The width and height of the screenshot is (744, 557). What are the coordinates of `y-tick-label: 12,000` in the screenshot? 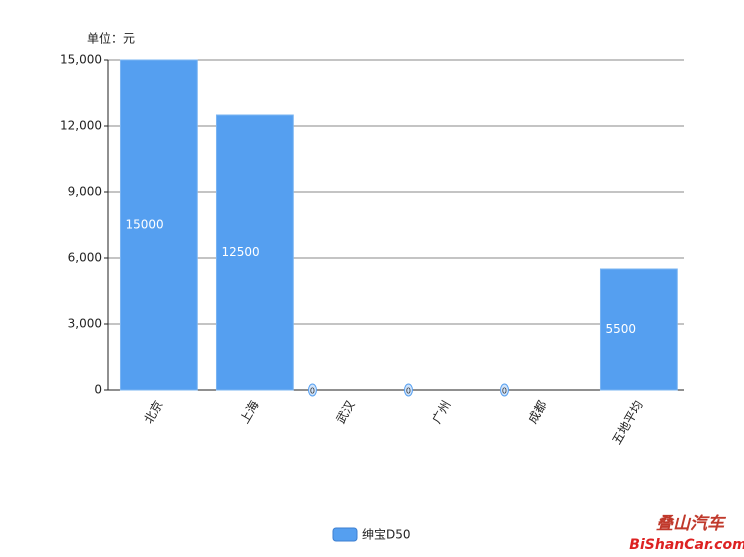 It's located at (81, 126).